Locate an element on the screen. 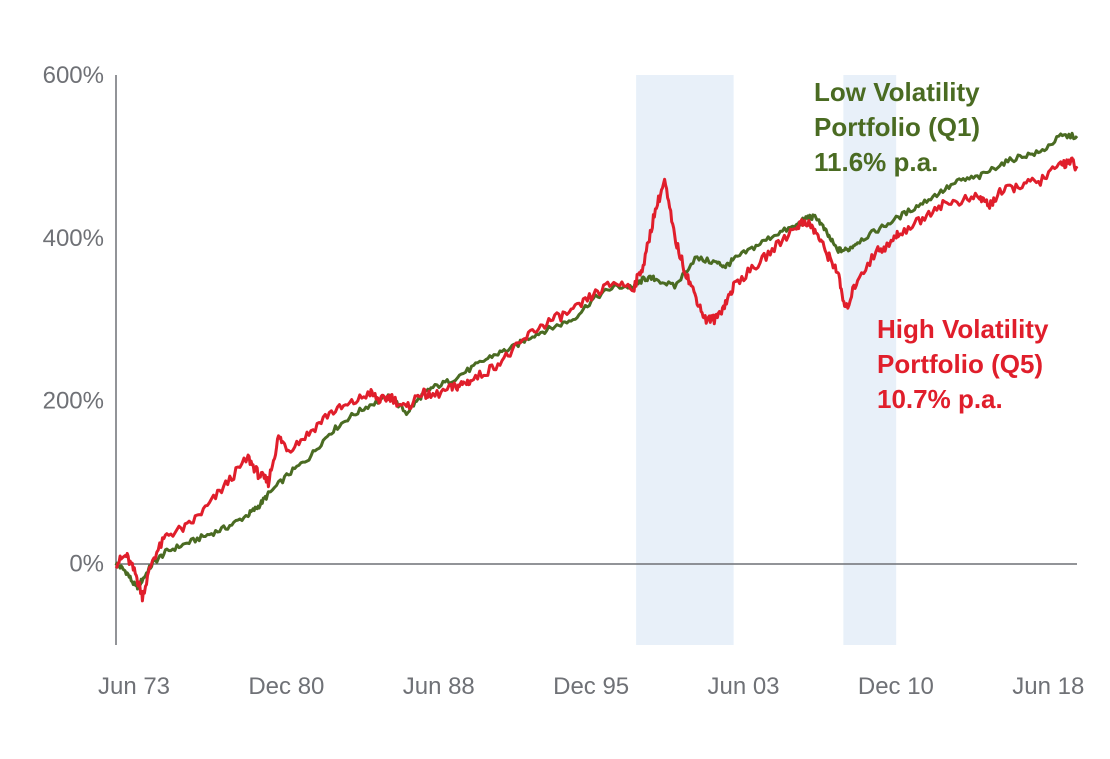  x-tick-label-1: Dec 80 is located at coordinates (286, 686).